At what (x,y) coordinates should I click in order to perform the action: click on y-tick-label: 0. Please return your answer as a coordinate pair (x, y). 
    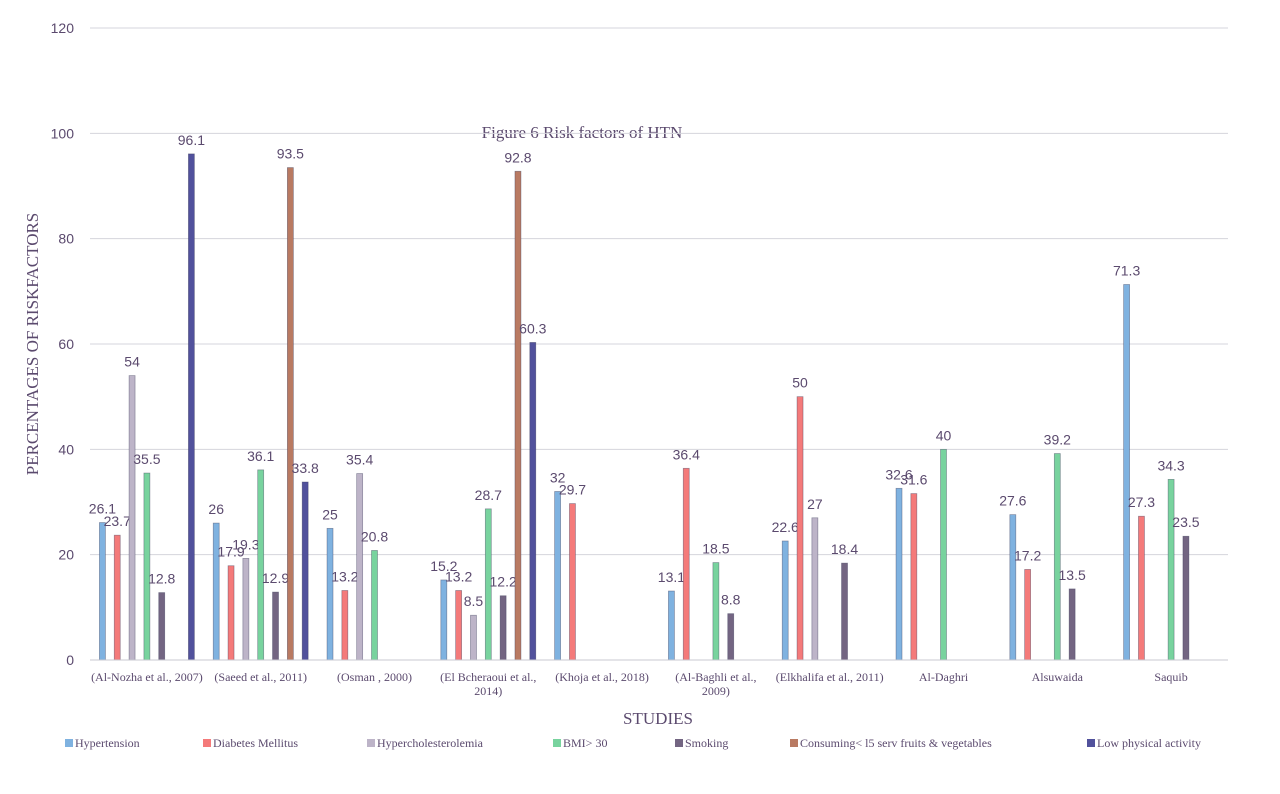
    Looking at the image, I should click on (70, 660).